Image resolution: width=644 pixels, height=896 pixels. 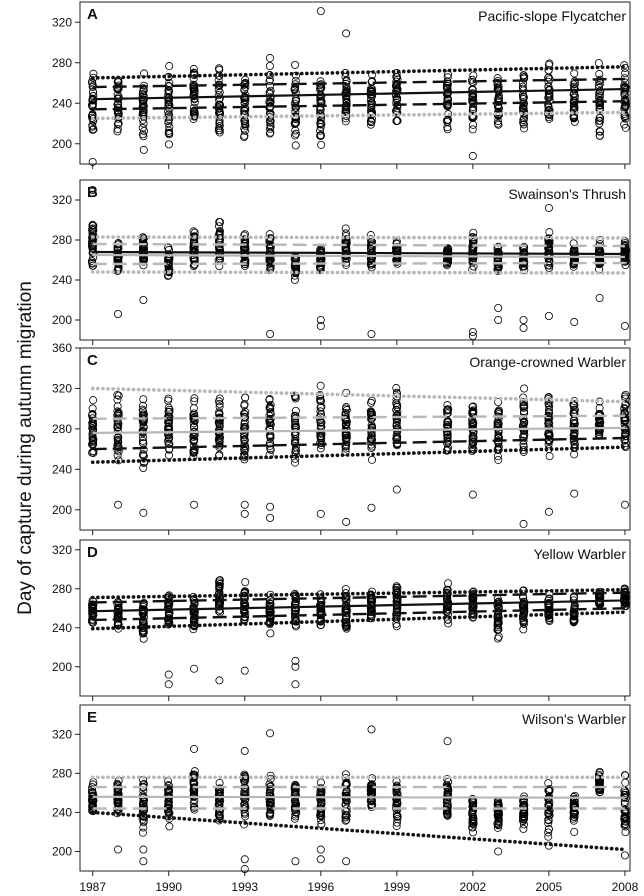 What do you see at coordinates (320, 887) in the screenshot?
I see `x-tick-label: 1996` at bounding box center [320, 887].